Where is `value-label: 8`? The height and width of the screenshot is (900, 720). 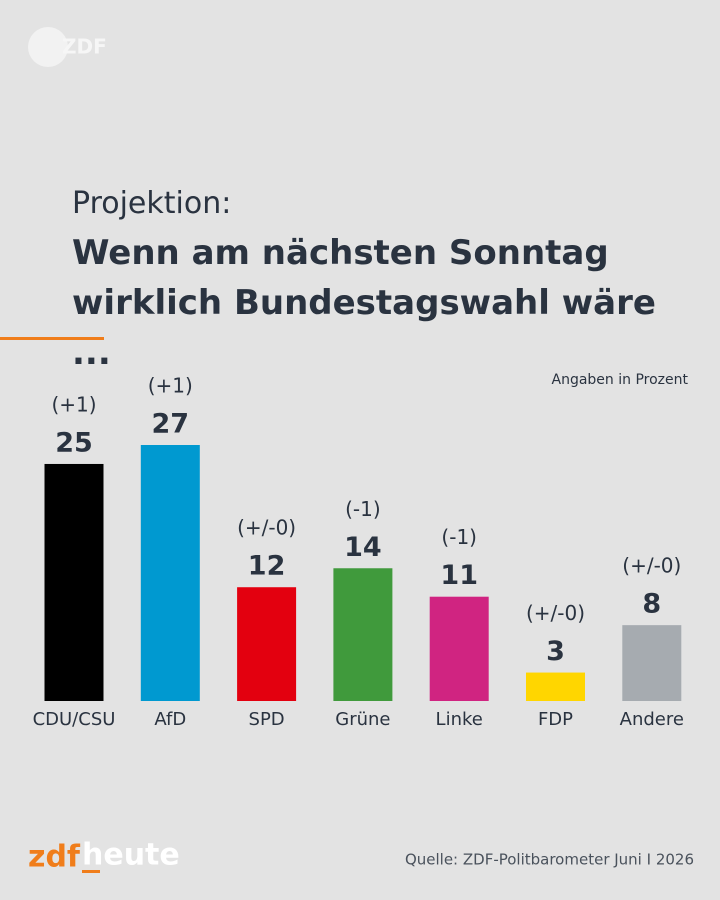 value-label: 8 is located at coordinates (651, 604).